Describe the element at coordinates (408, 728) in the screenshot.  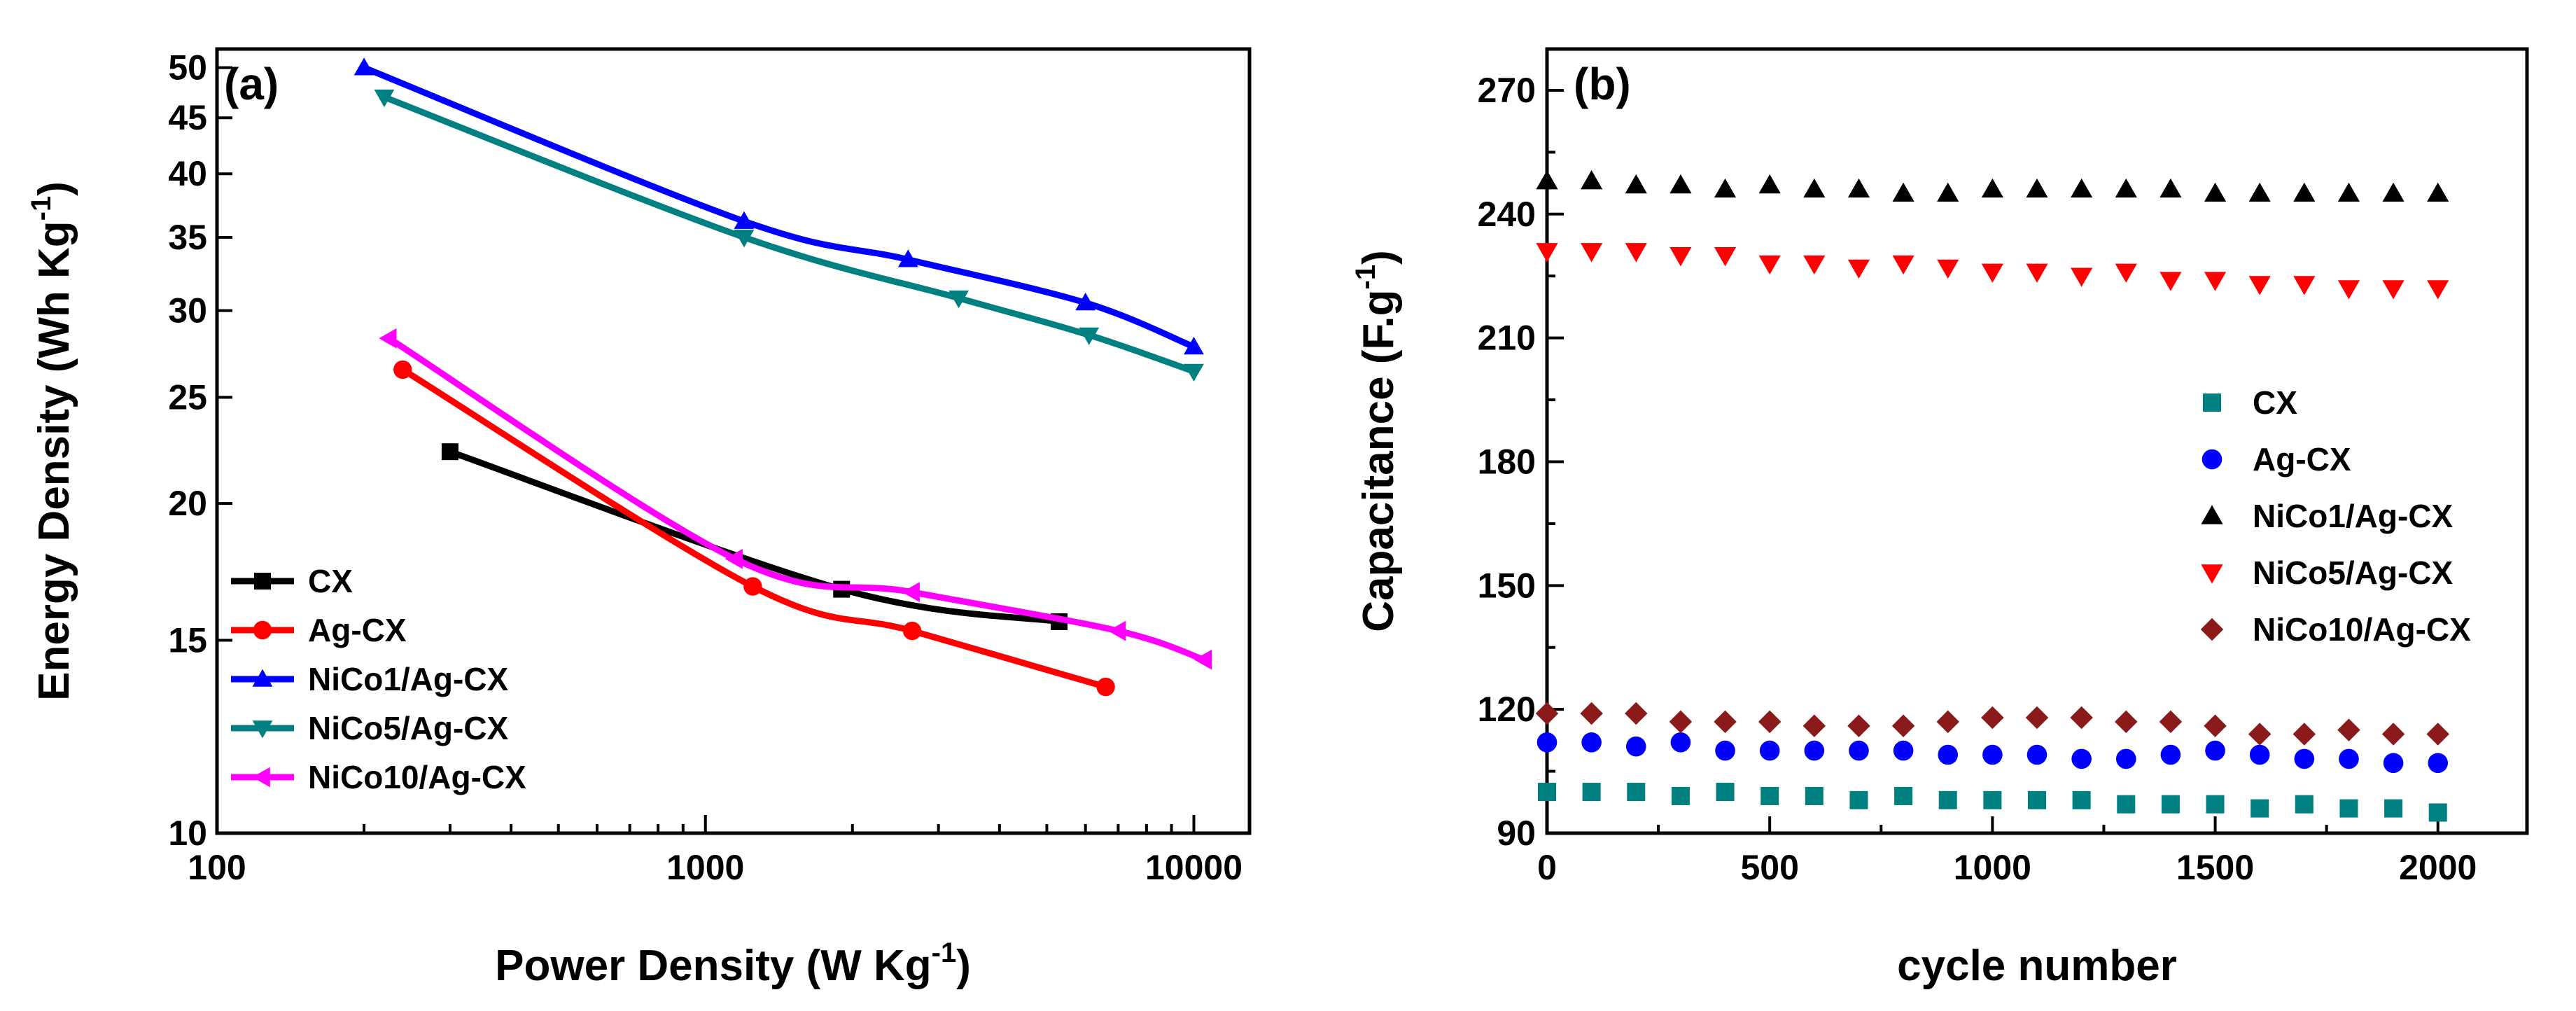
I see `legend-label: NiCo5/Ag-CX` at that location.